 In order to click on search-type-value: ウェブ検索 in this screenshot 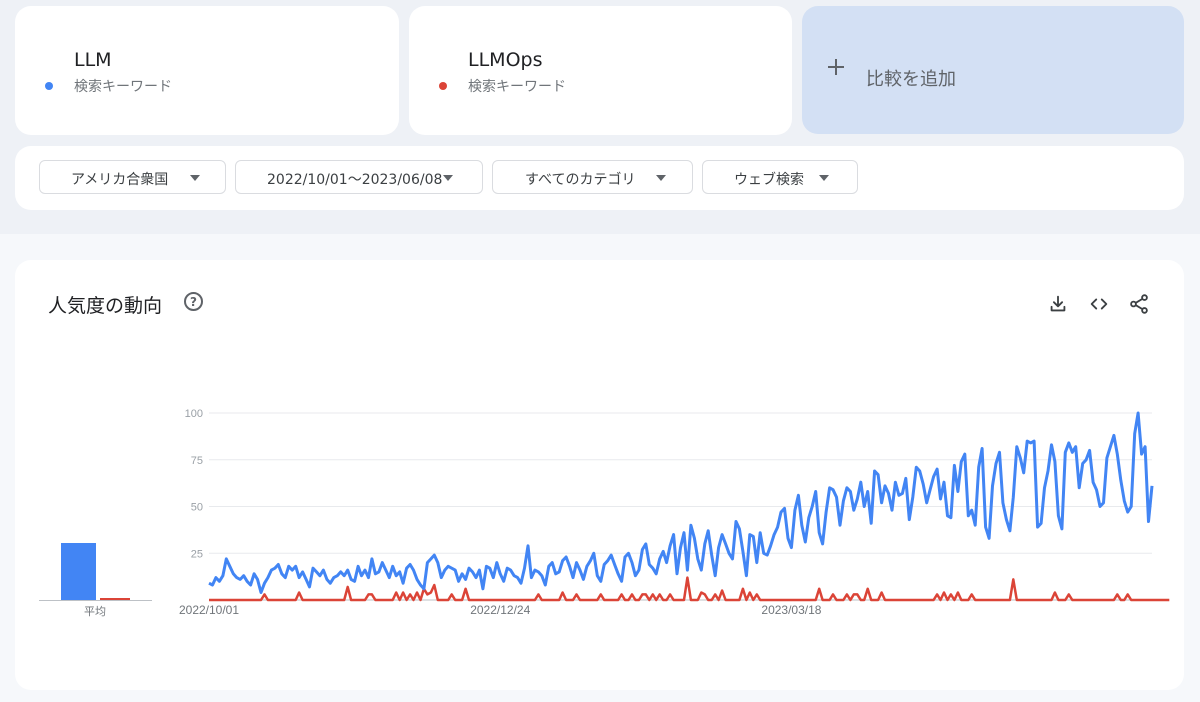, I will do `click(769, 180)`.